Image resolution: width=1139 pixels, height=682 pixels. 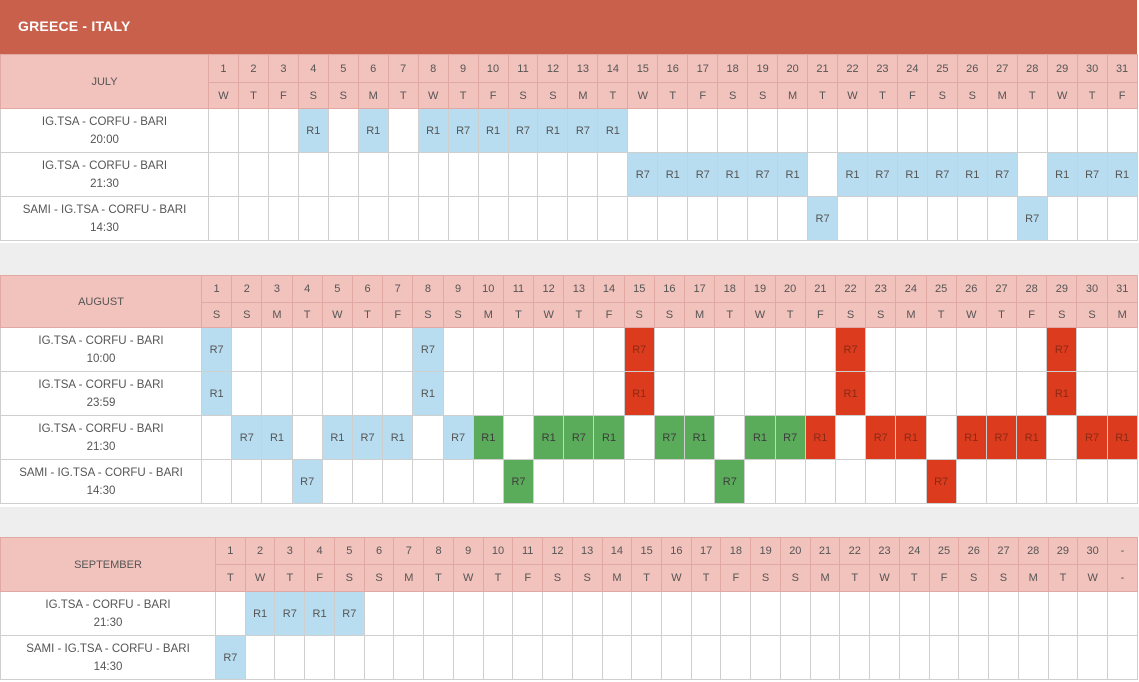 I want to click on month-label: SEPTEMBER, so click(x=108, y=564).